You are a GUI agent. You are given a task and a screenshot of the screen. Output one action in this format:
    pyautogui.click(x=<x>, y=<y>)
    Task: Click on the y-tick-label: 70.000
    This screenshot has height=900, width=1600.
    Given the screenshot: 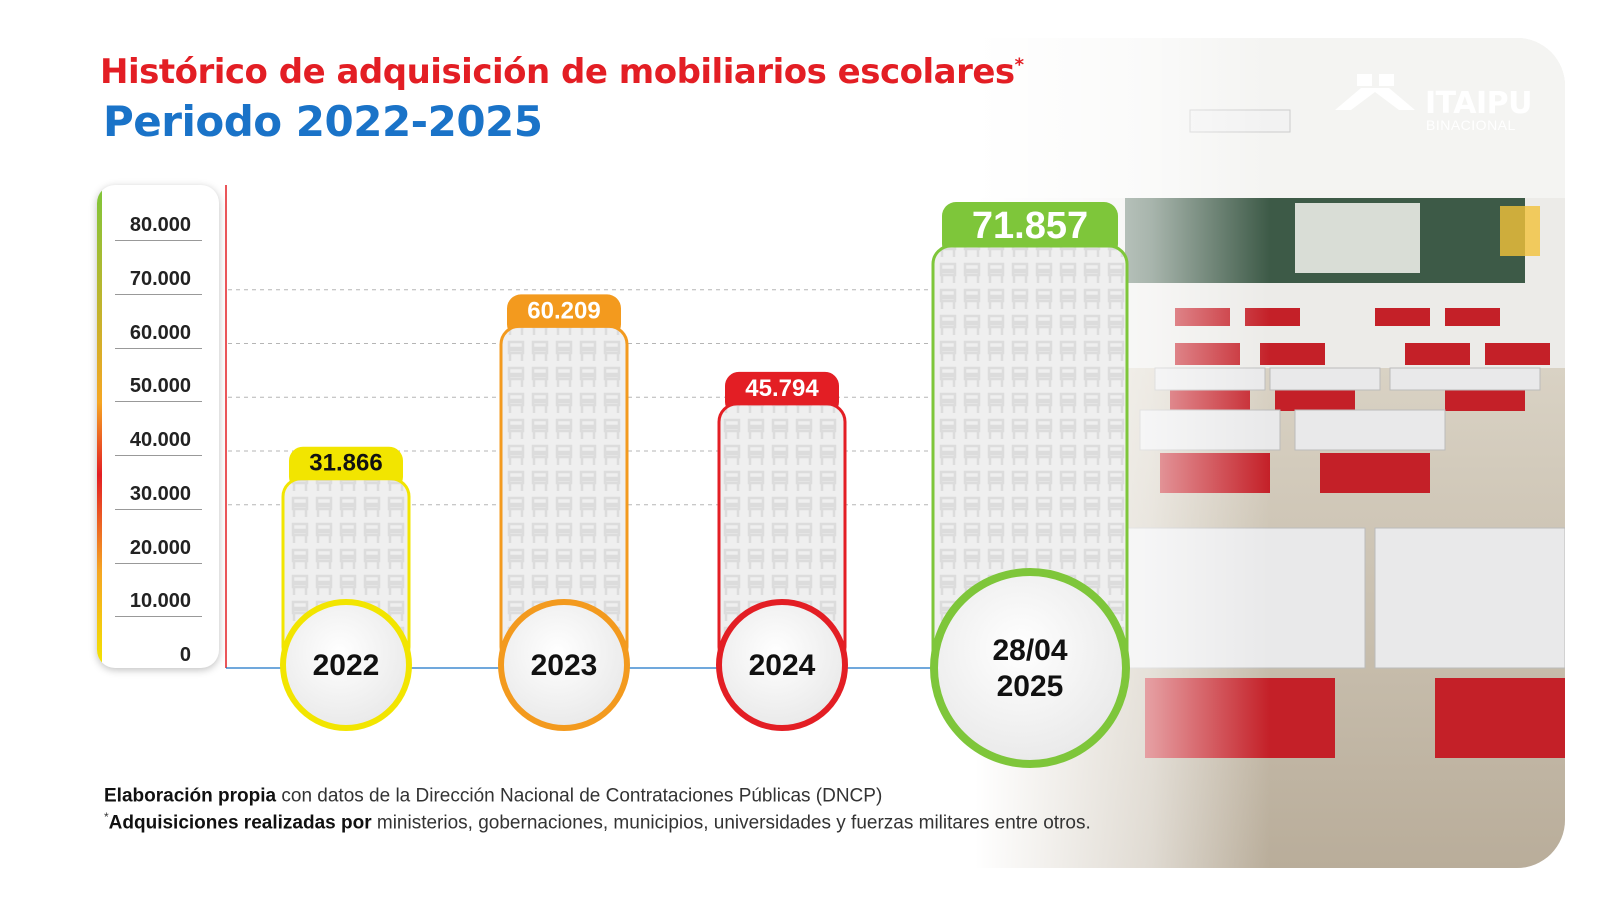 What is the action you would take?
    pyautogui.click(x=160, y=278)
    